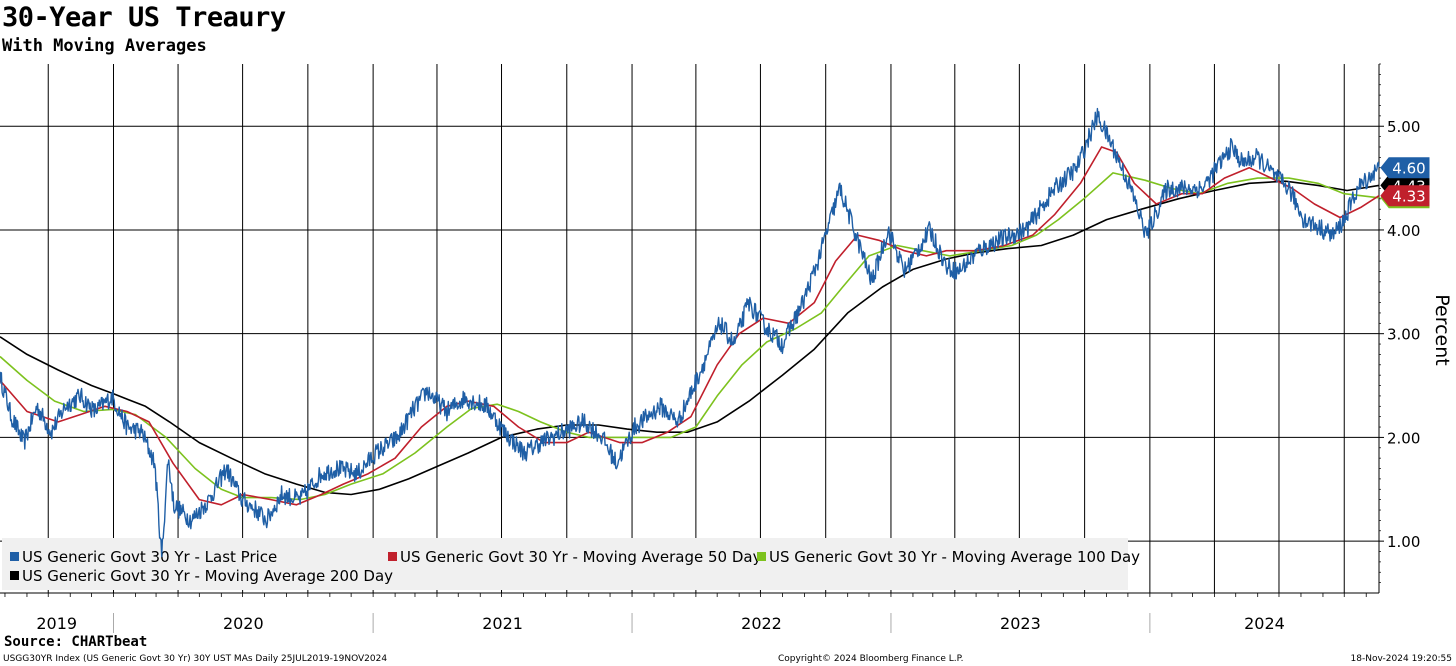 The height and width of the screenshot is (666, 1456). Describe the element at coordinates (1405, 183) in the screenshot. I see `end-labels: 4.434.314.604.33` at that location.